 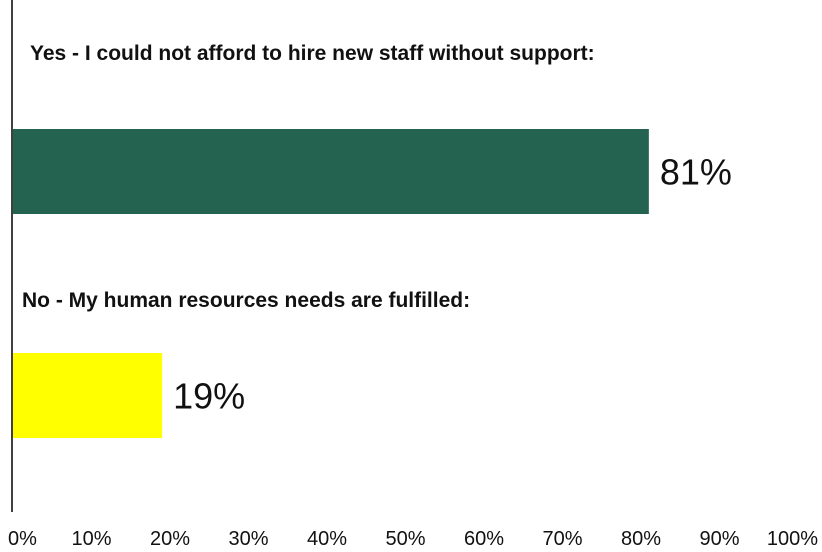 What do you see at coordinates (484, 539) in the screenshot?
I see `x-tick-label: 60%` at bounding box center [484, 539].